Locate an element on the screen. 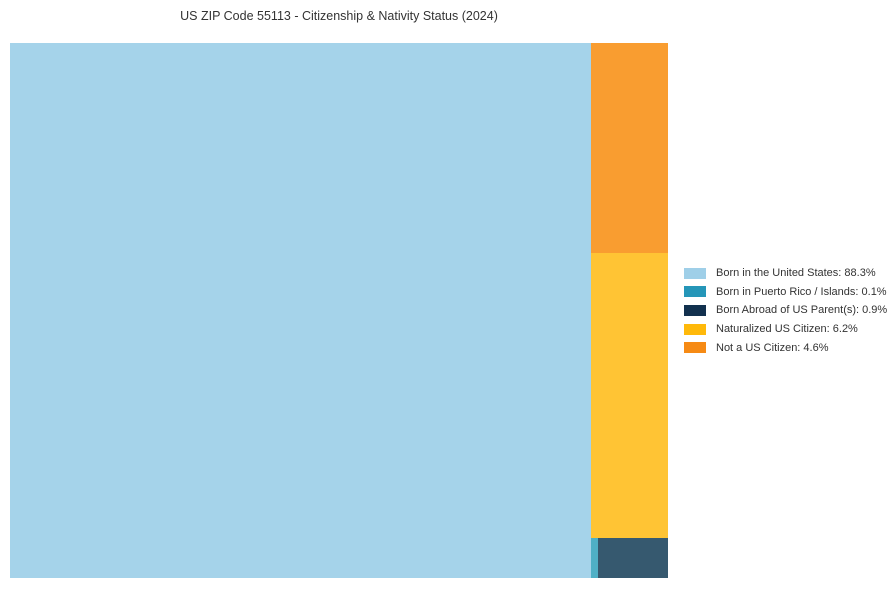  legend-item-naturalized-us-citizen: Naturalized US Citizen: 6.2% is located at coordinates (785, 329).